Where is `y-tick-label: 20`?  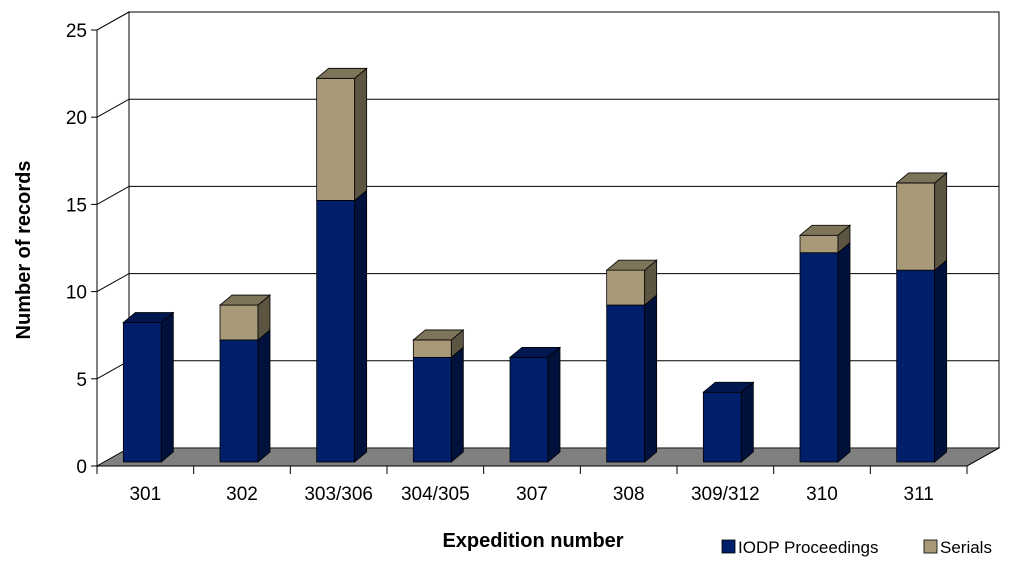 y-tick-label: 20 is located at coordinates (76, 118).